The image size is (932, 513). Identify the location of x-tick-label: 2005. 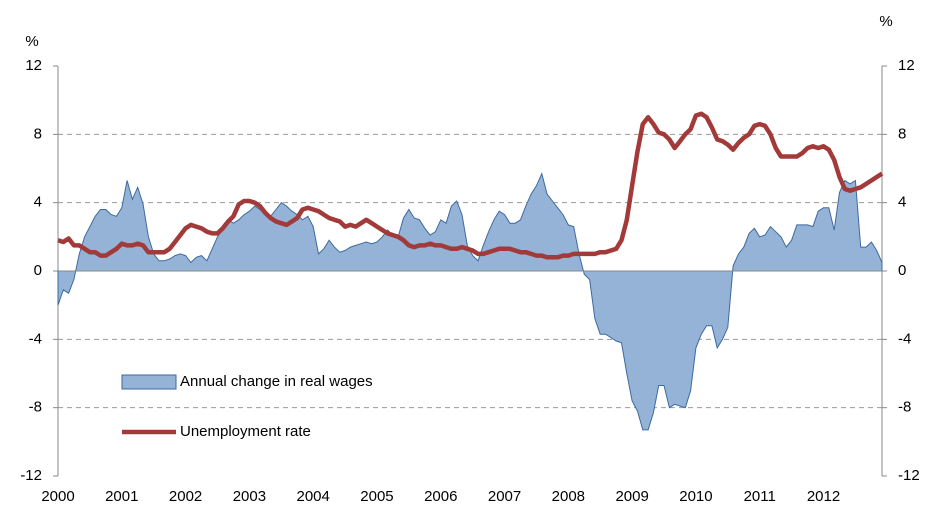
(376, 496).